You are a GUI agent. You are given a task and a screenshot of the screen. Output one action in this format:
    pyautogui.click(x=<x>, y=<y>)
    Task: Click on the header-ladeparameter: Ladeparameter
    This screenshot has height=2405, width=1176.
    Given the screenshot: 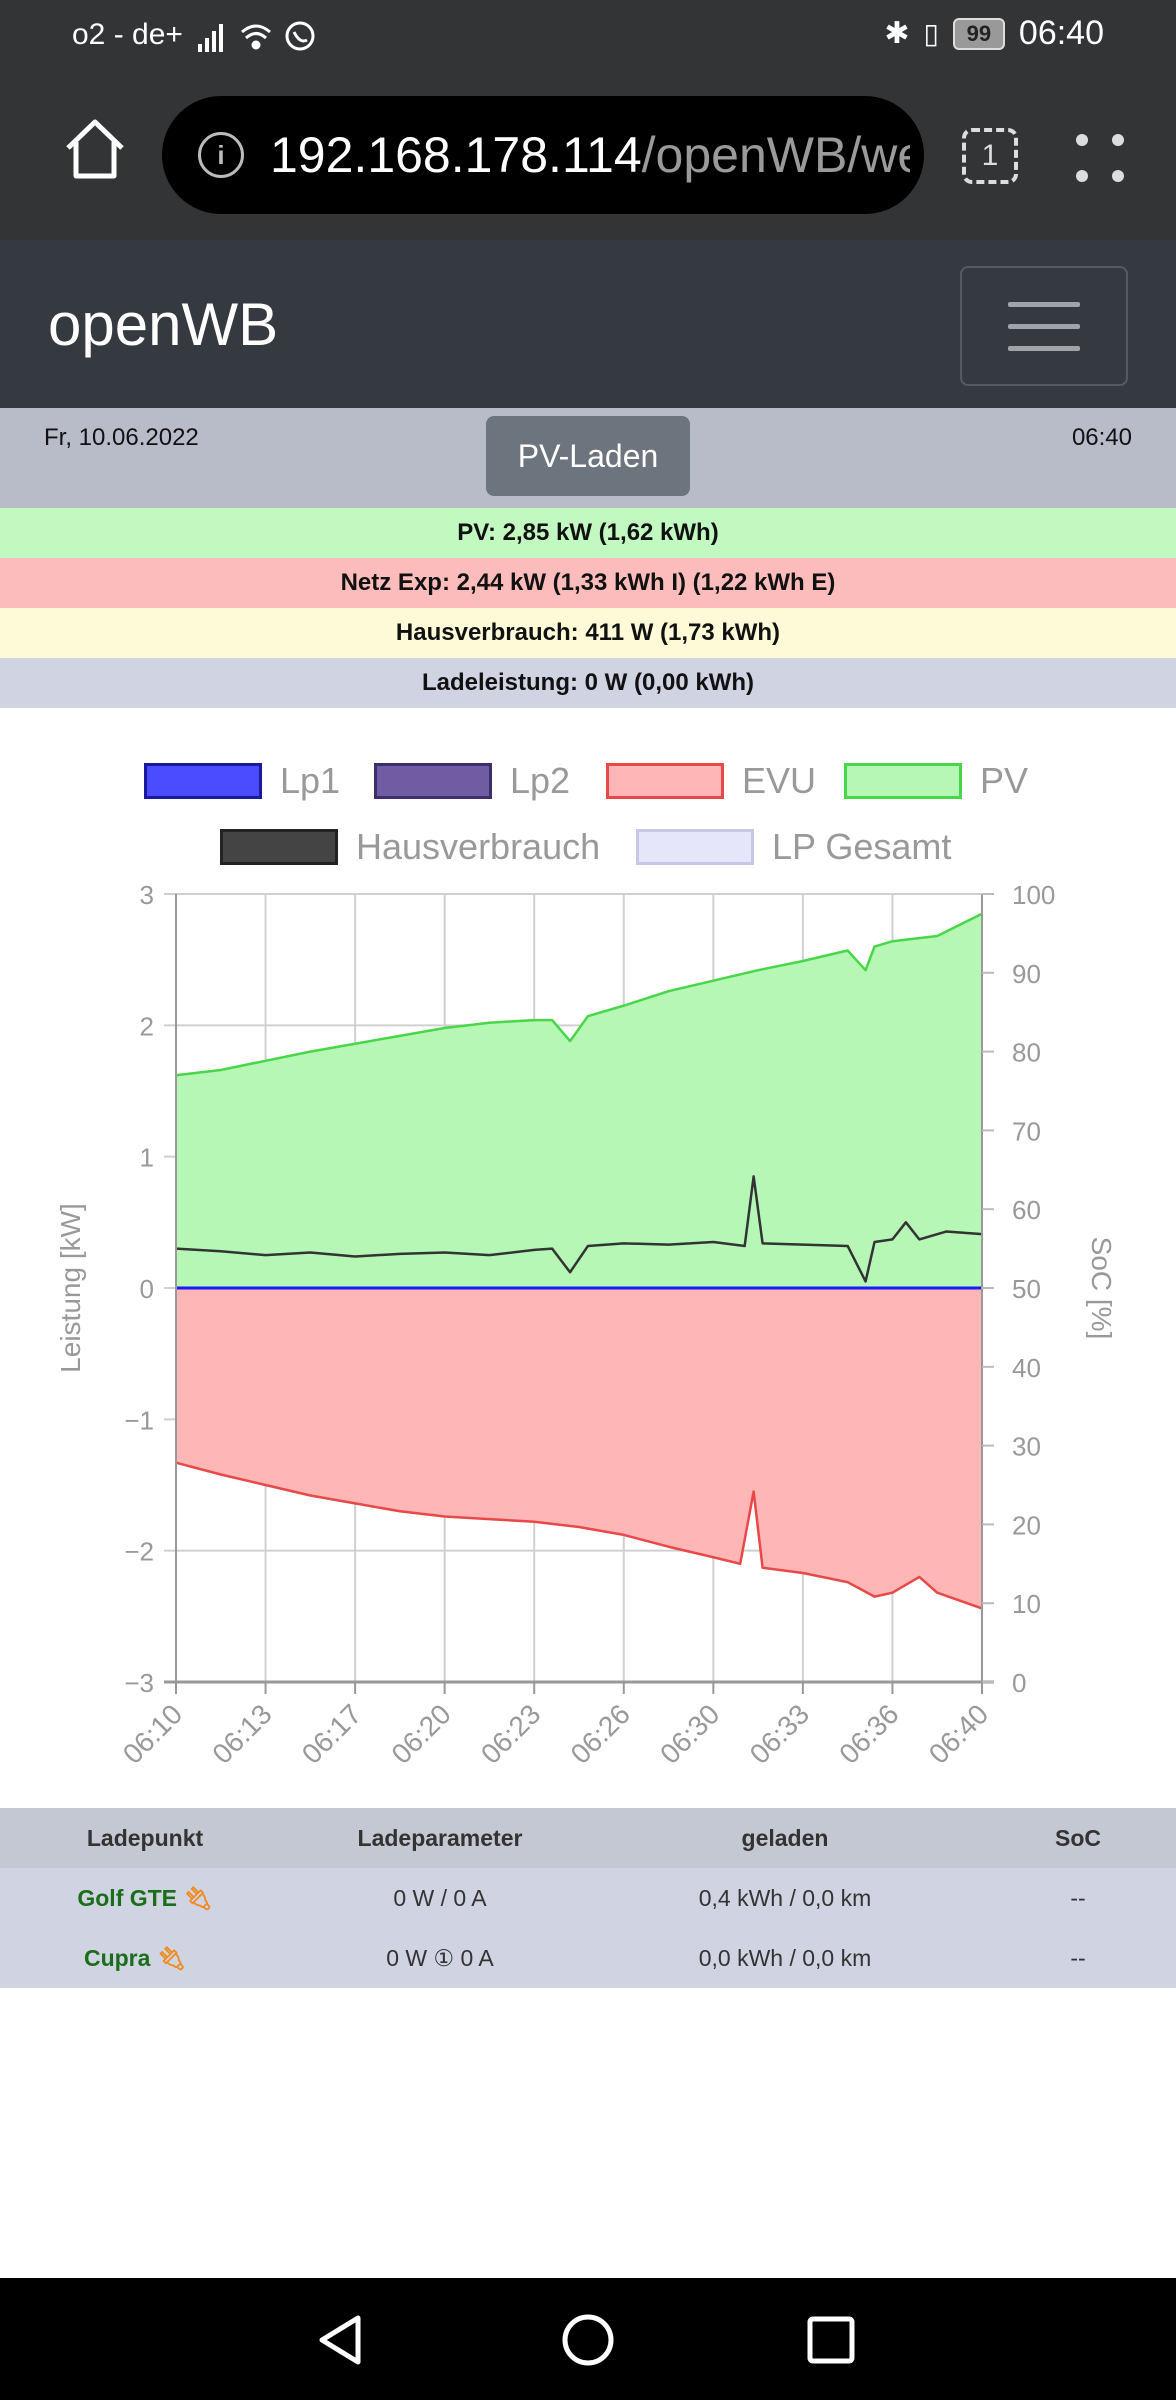 What is the action you would take?
    pyautogui.click(x=440, y=1838)
    